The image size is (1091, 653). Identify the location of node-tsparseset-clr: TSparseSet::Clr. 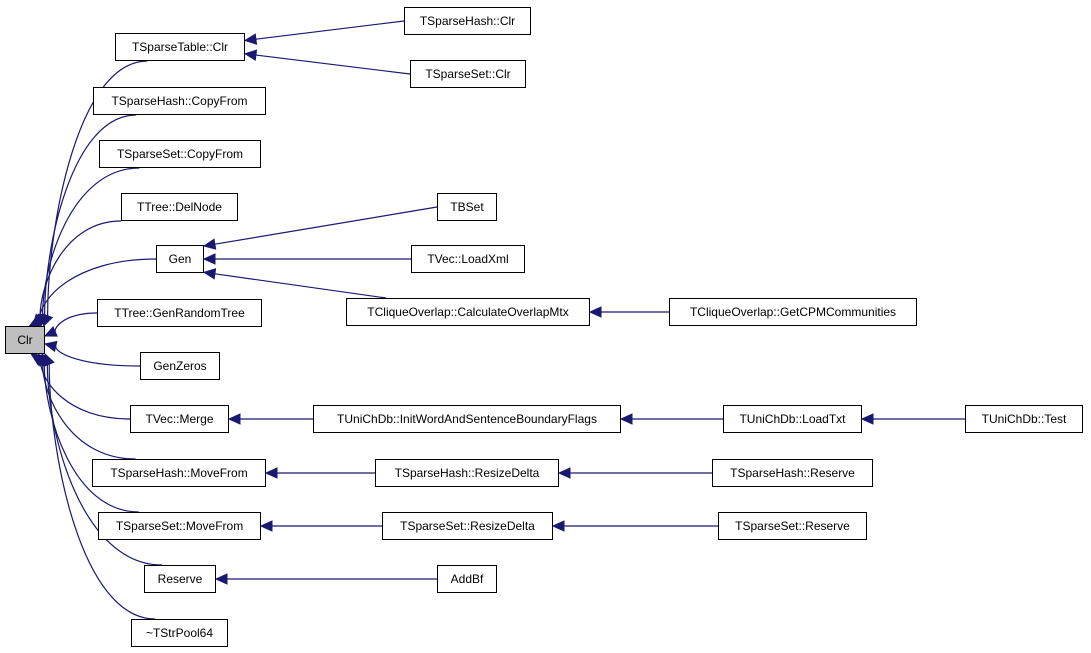
(468, 74).